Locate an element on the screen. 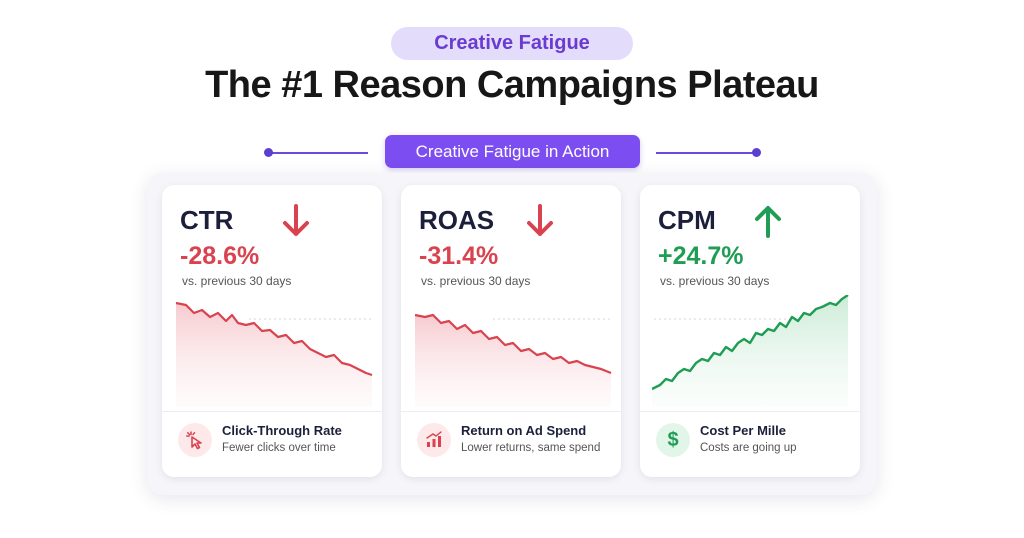  footer-title: Click-Through Rate is located at coordinates (282, 430).